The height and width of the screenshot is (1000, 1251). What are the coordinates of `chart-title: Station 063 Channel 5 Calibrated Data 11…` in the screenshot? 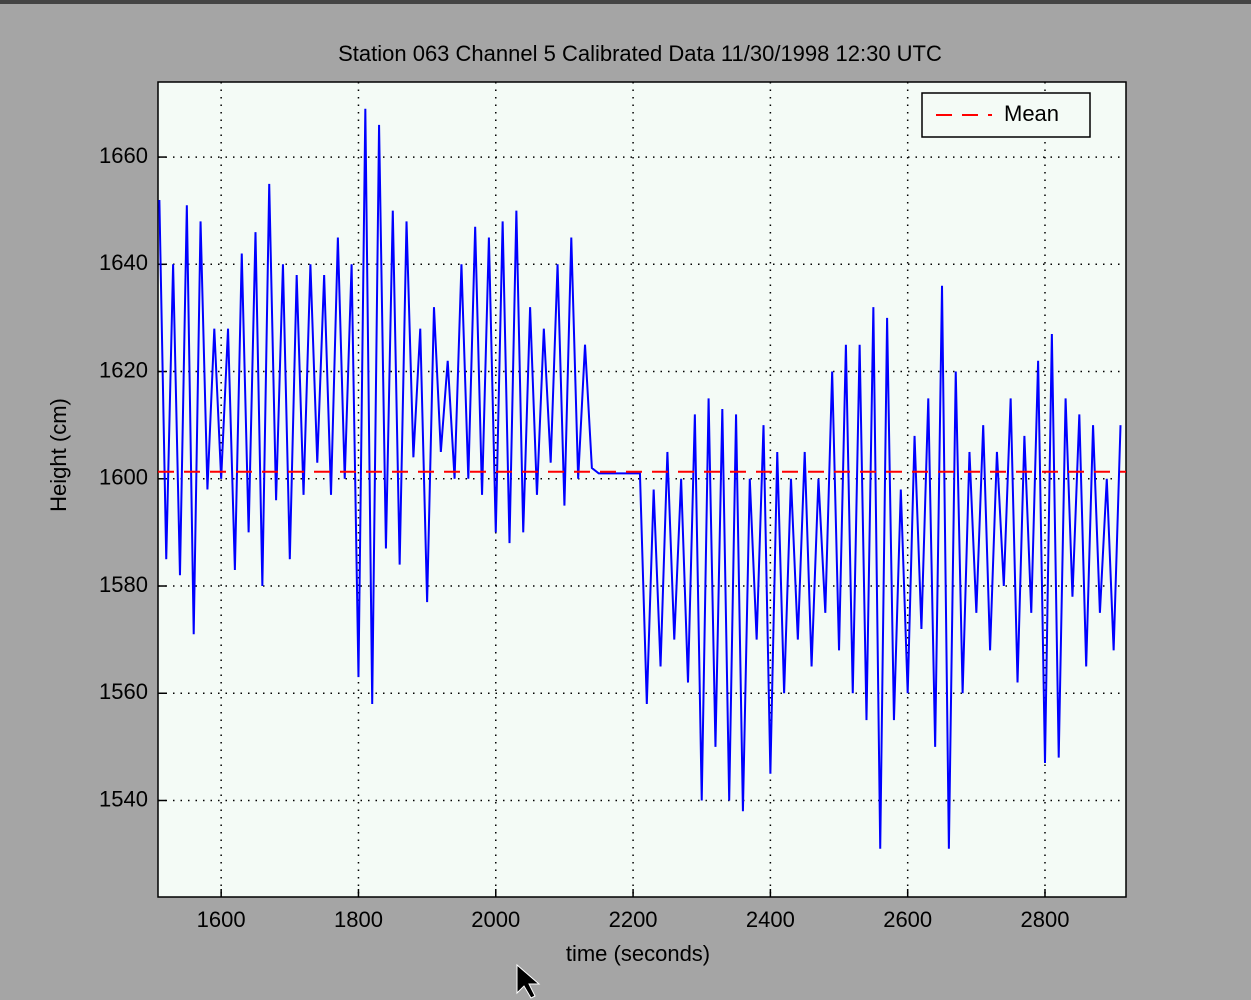 It's located at (640, 53).